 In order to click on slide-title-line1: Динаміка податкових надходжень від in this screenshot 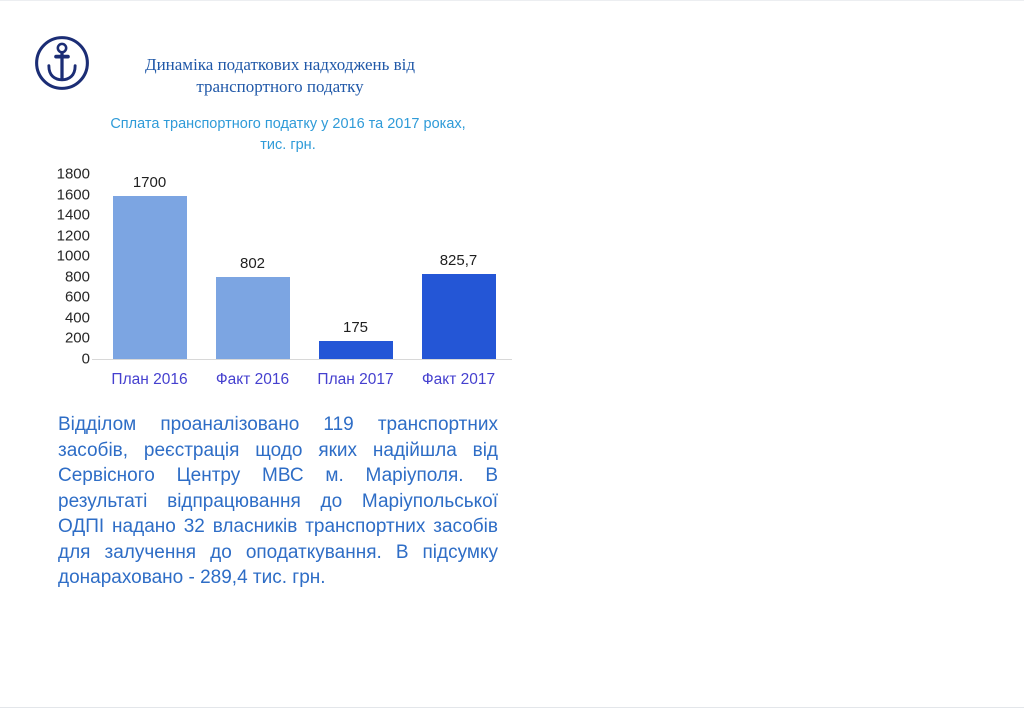, I will do `click(280, 64)`.